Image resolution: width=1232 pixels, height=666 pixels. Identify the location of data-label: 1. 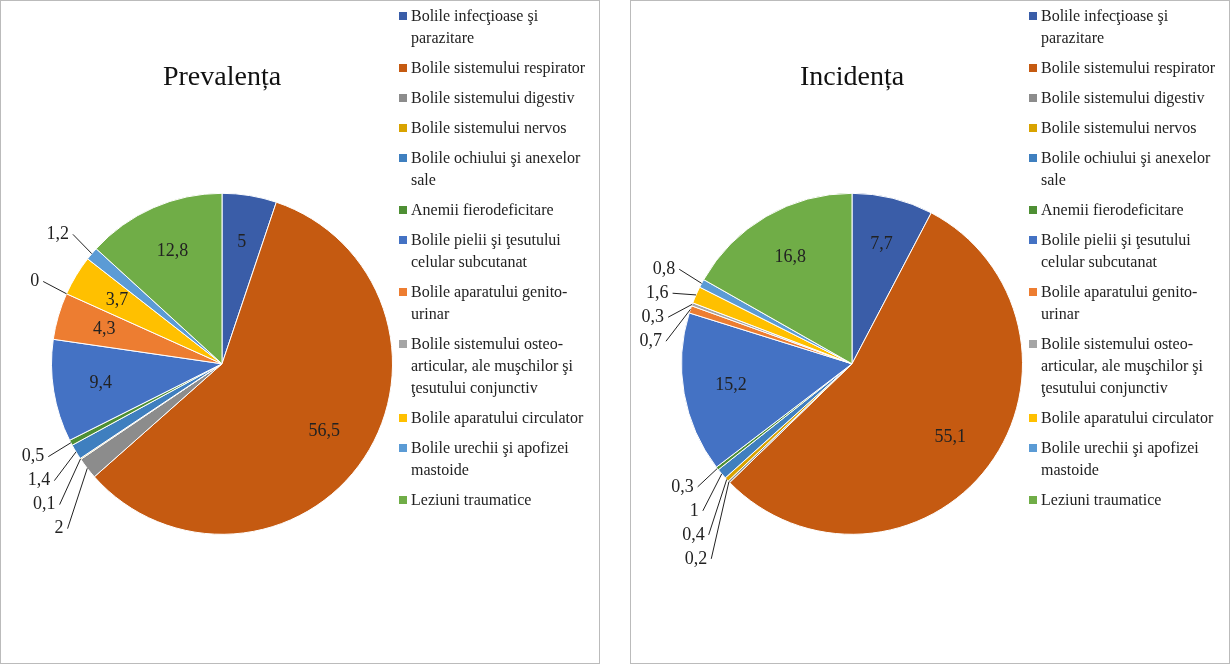
(694, 509).